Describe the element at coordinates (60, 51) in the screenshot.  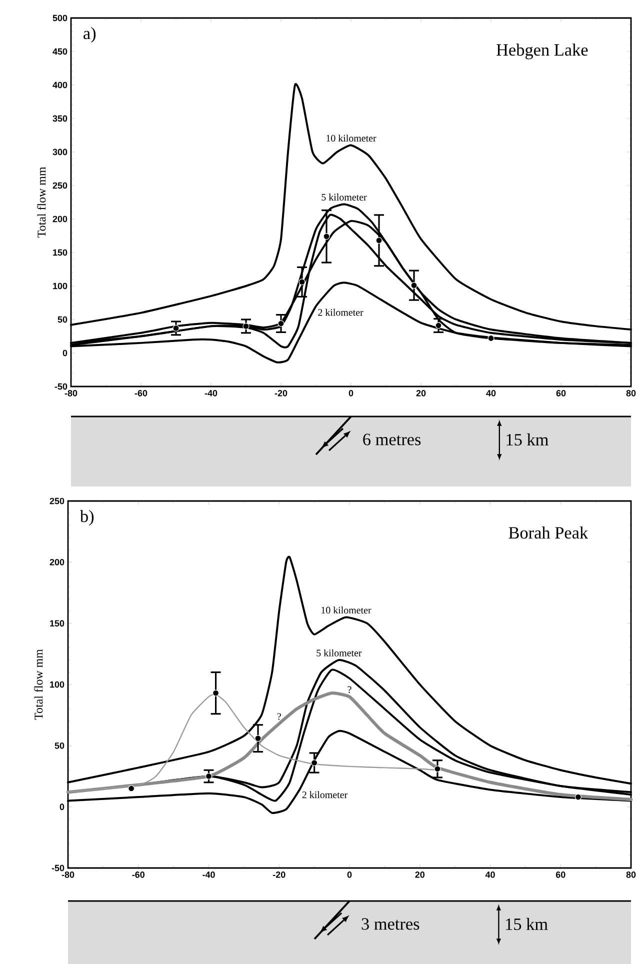
I see `y-tick-label: 450` at that location.